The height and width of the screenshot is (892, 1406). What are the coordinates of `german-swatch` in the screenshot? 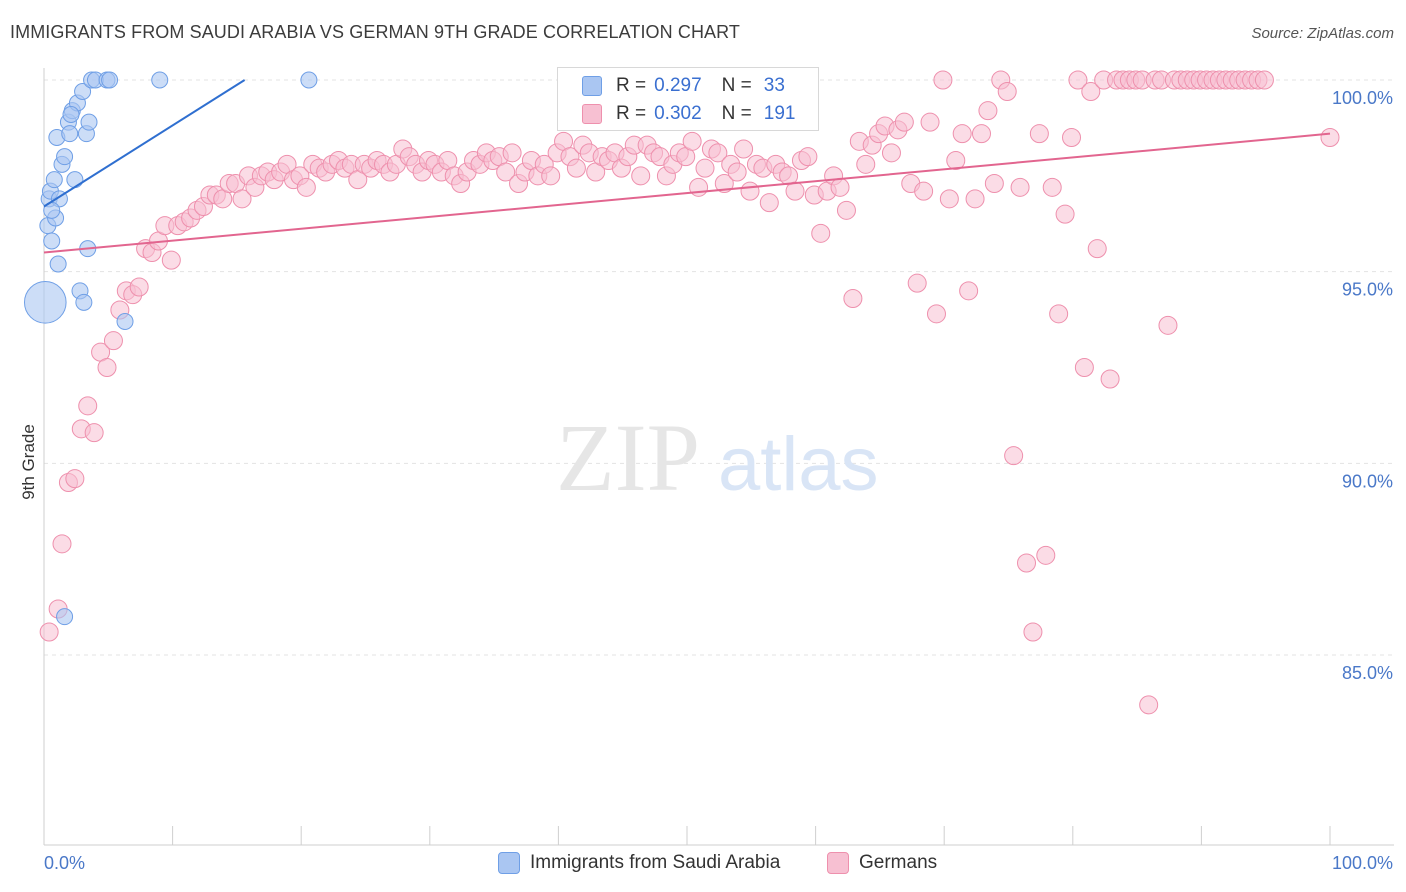 It's located at (592, 114).